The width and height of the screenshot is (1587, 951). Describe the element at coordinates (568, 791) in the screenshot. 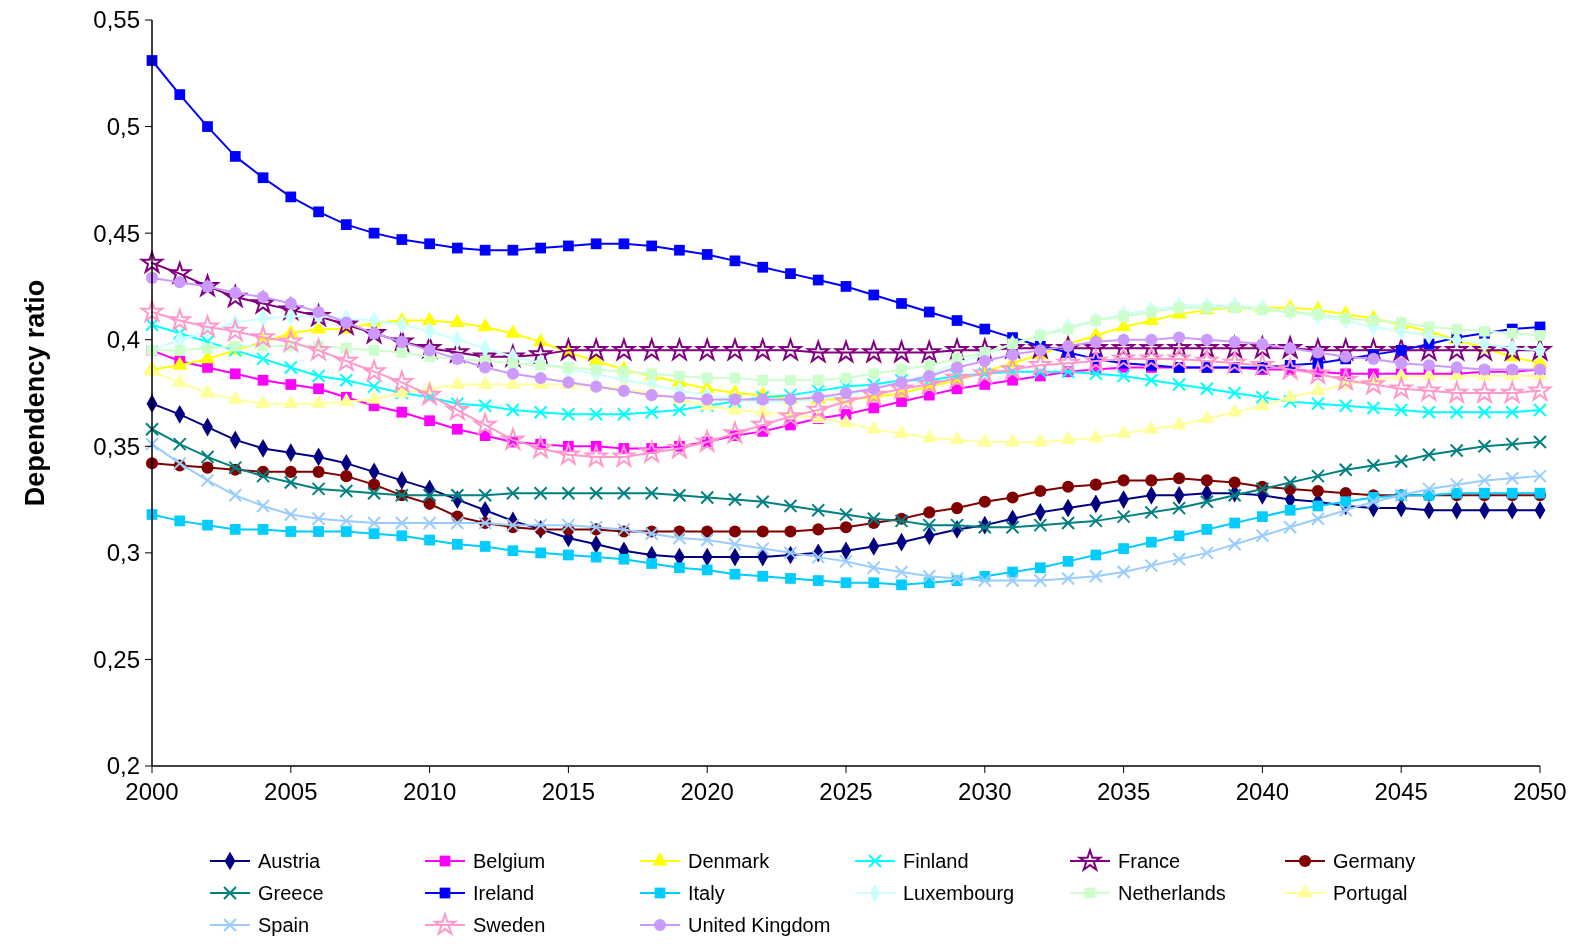

I see `x-tick-label: 2015` at that location.